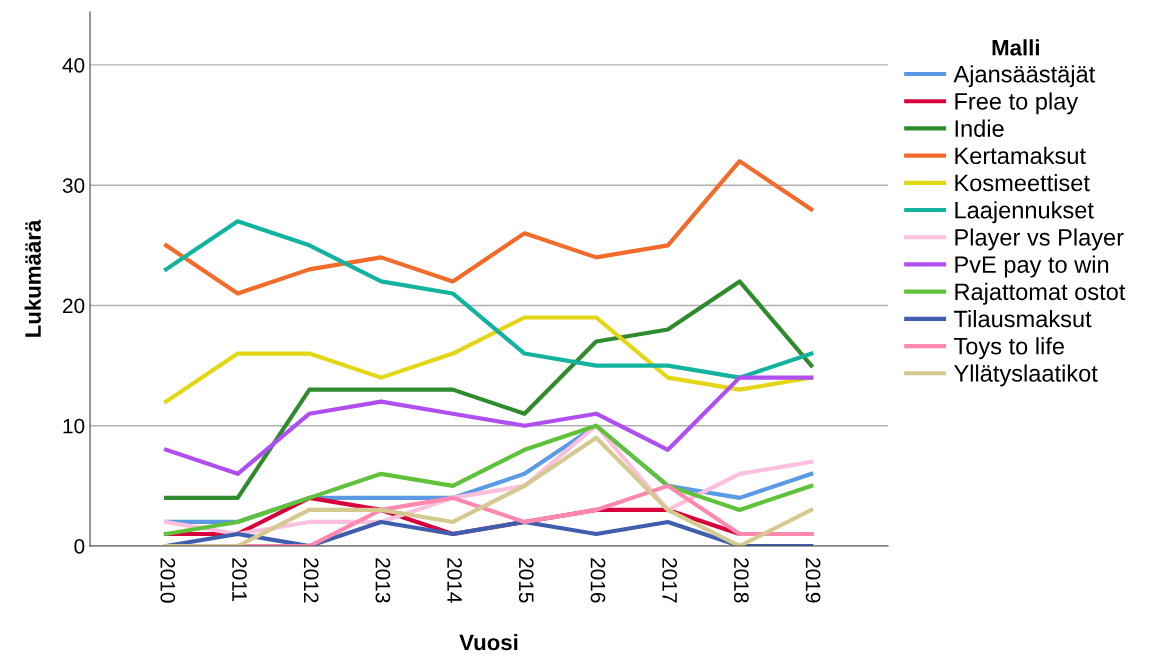  What do you see at coordinates (1039, 239) in the screenshot?
I see `legend-label: Player vs Player` at bounding box center [1039, 239].